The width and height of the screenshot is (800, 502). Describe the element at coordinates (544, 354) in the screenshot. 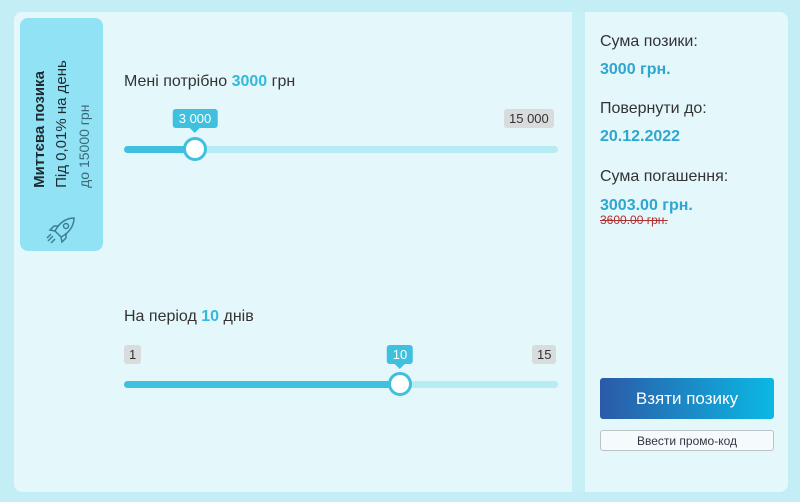

I see `period-max: 15` at that location.